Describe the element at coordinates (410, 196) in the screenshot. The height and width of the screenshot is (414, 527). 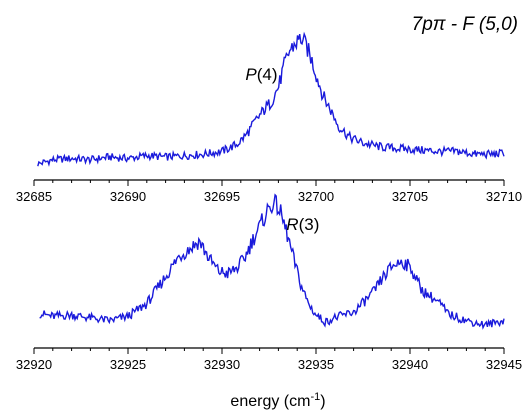
I see `x-tick-label: 32705` at that location.